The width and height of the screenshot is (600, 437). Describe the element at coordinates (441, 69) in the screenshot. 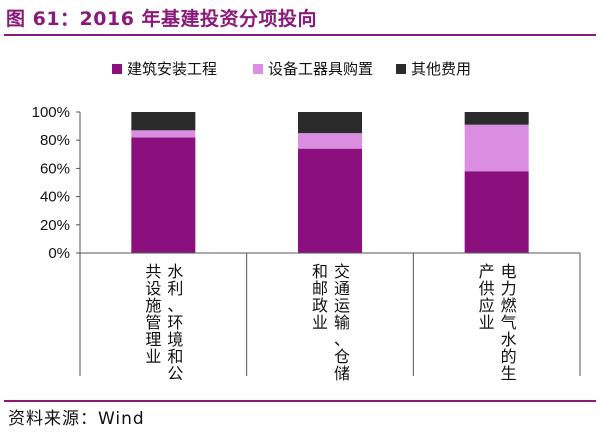

I see `legend-label-3: 其他费用` at that location.